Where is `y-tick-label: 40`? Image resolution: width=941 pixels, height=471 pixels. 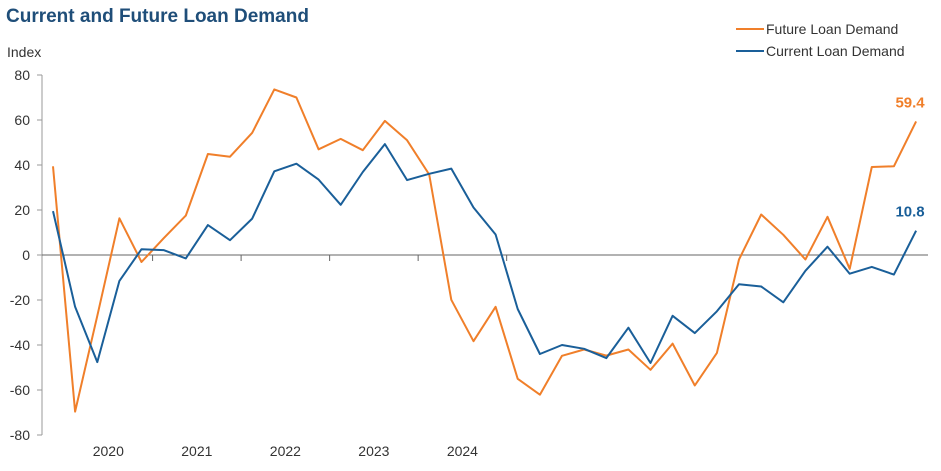
y-tick-label: 40 is located at coordinates (22, 165).